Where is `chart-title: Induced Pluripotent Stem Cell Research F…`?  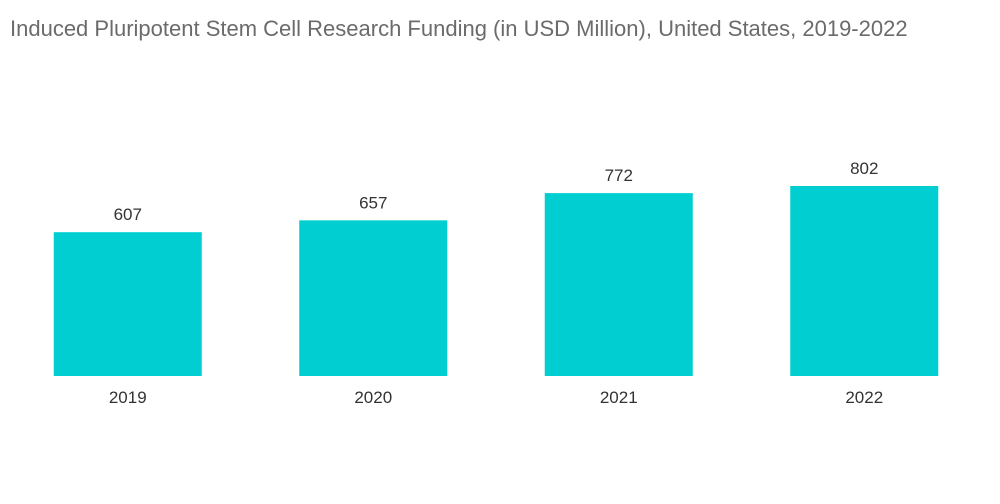 chart-title: Induced Pluripotent Stem Cell Research F… is located at coordinates (459, 28).